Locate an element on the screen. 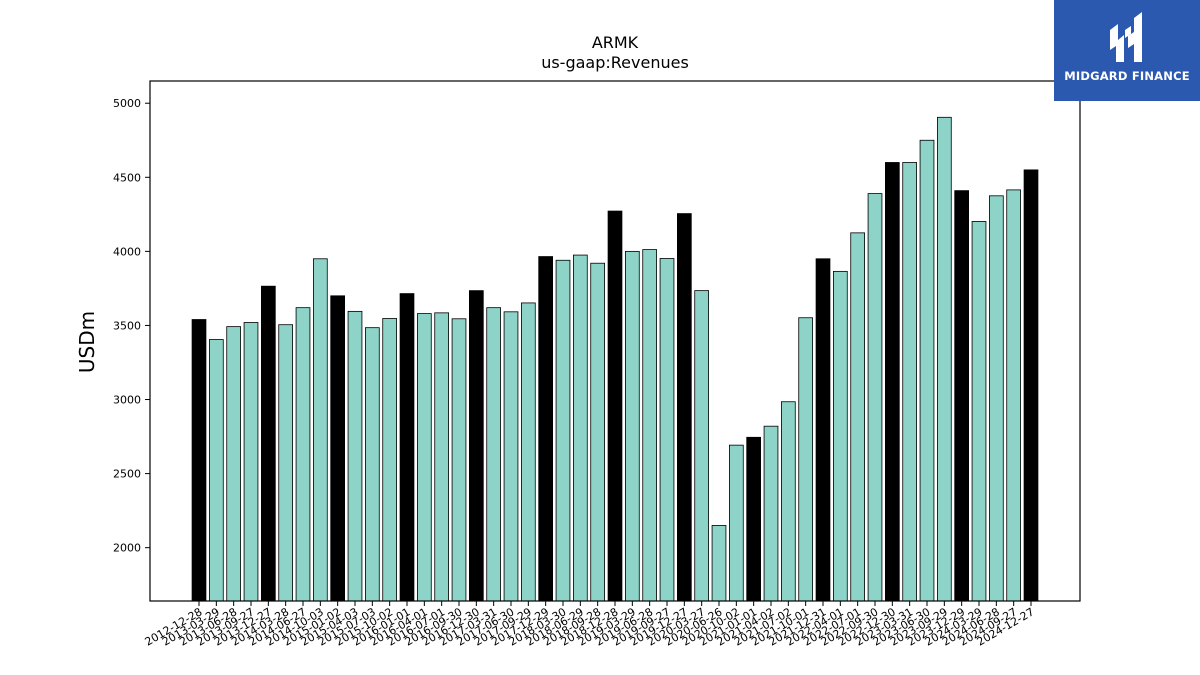 The height and width of the screenshot is (675, 1200). y-tick-label: 4500 is located at coordinates (127, 177).